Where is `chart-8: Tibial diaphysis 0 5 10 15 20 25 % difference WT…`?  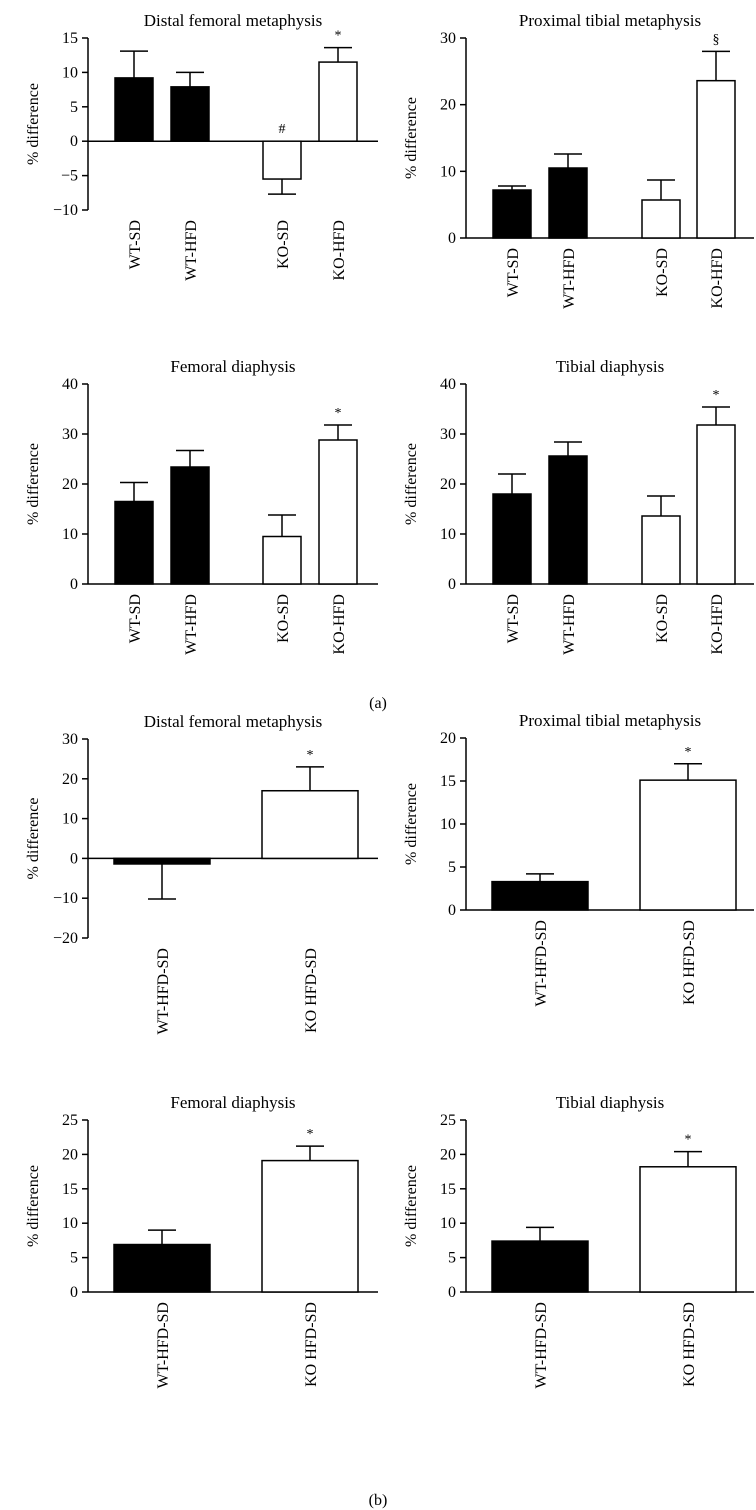 chart-8: Tibial diaphysis 0 5 10 15 20 25 % difference WT… is located at coordinates (578, 1241).